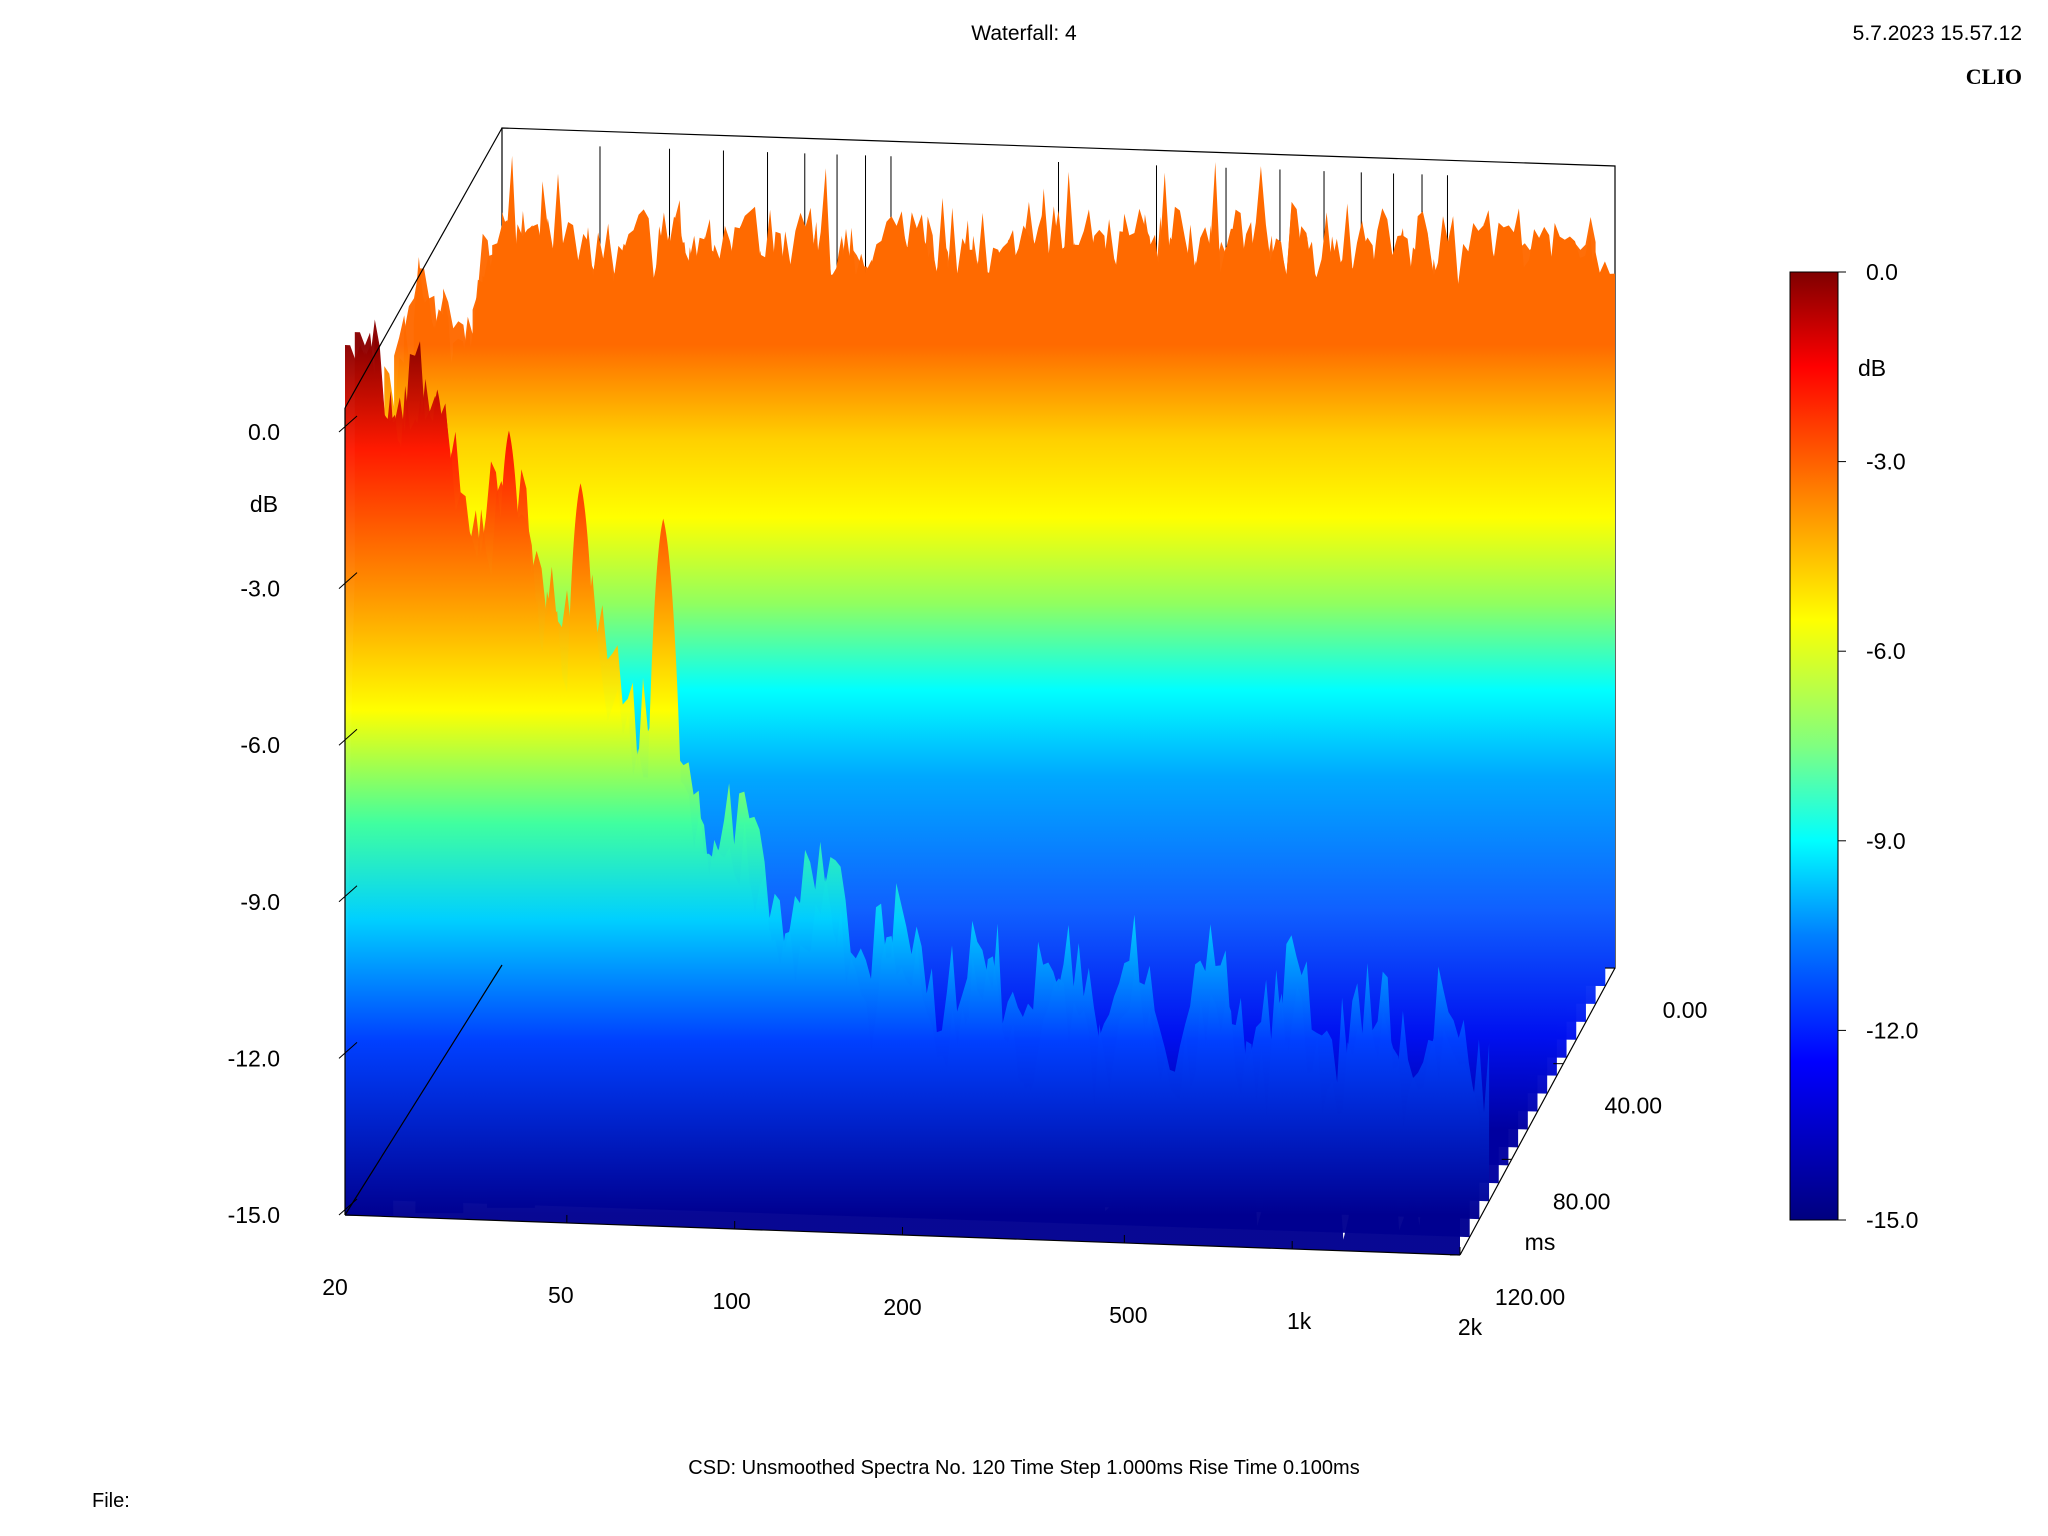  I want to click on time-tick-label: 120.00, so click(1530, 1297).